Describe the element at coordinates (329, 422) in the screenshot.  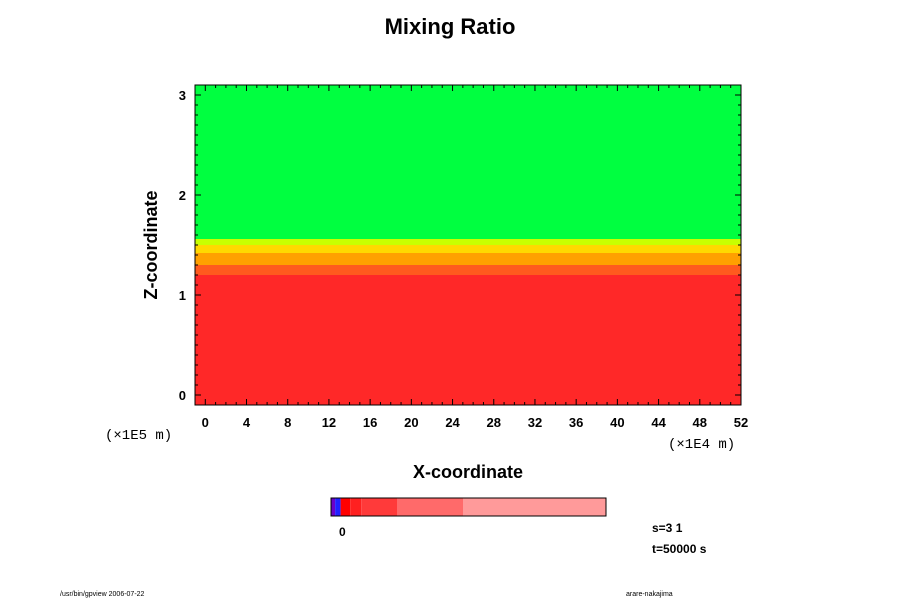
I see `x-tick-label: 12` at that location.